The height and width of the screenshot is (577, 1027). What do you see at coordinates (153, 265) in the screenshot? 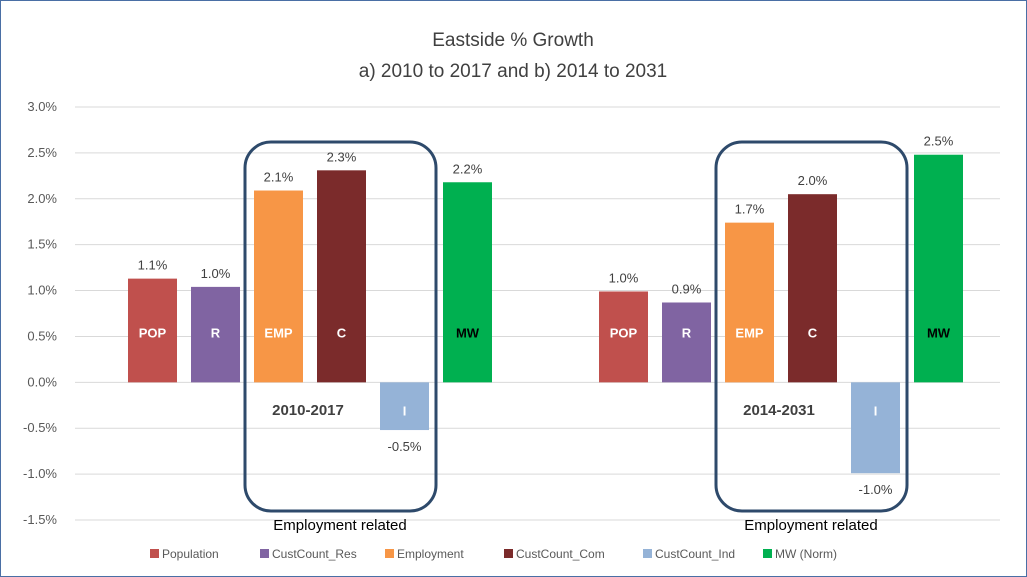
I see `data-label: 1.1%` at bounding box center [153, 265].